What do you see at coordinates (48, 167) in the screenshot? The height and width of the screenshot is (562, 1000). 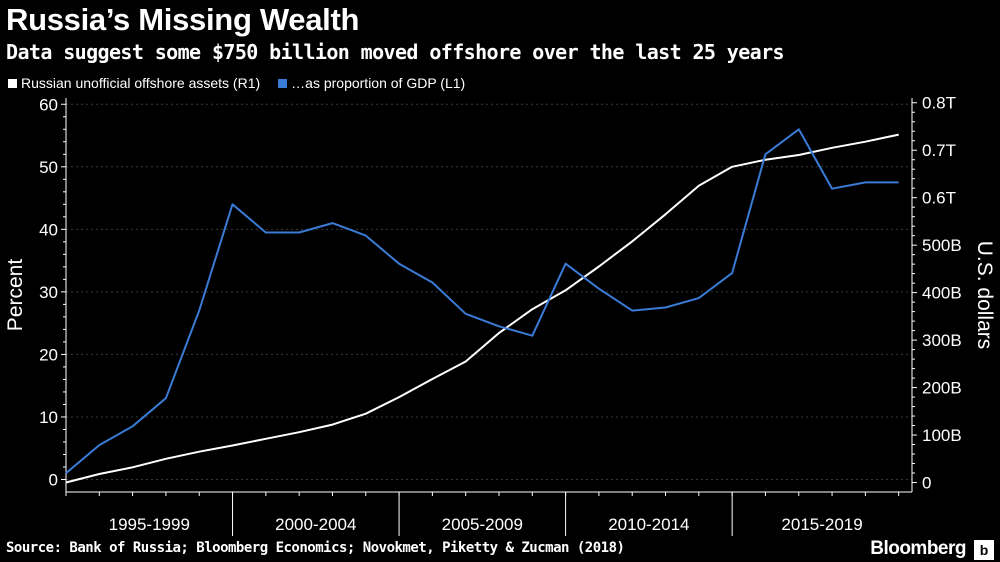 I see `left-tick-label: 50` at bounding box center [48, 167].